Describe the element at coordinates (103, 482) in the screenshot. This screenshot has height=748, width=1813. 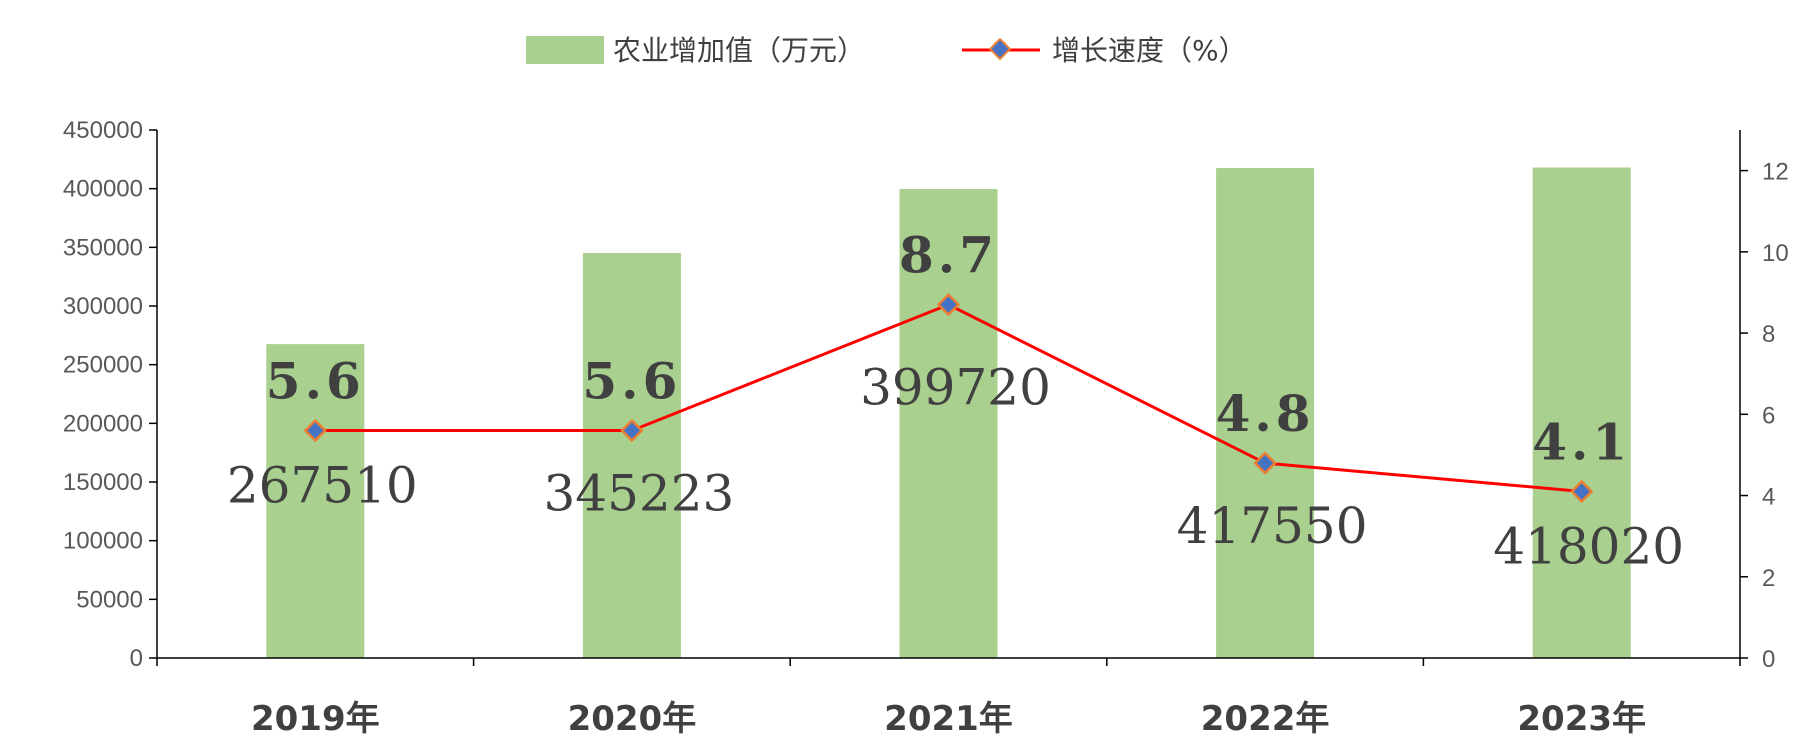
I see `y-left-tick-label-3: 150000` at that location.